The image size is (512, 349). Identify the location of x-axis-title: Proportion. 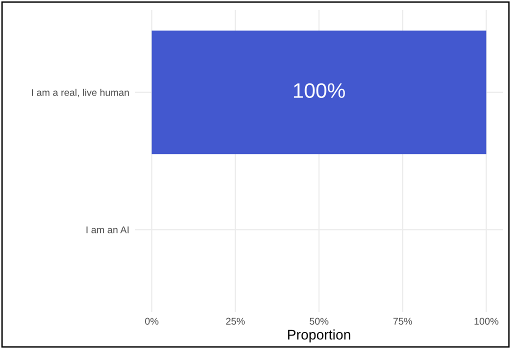
(319, 335).